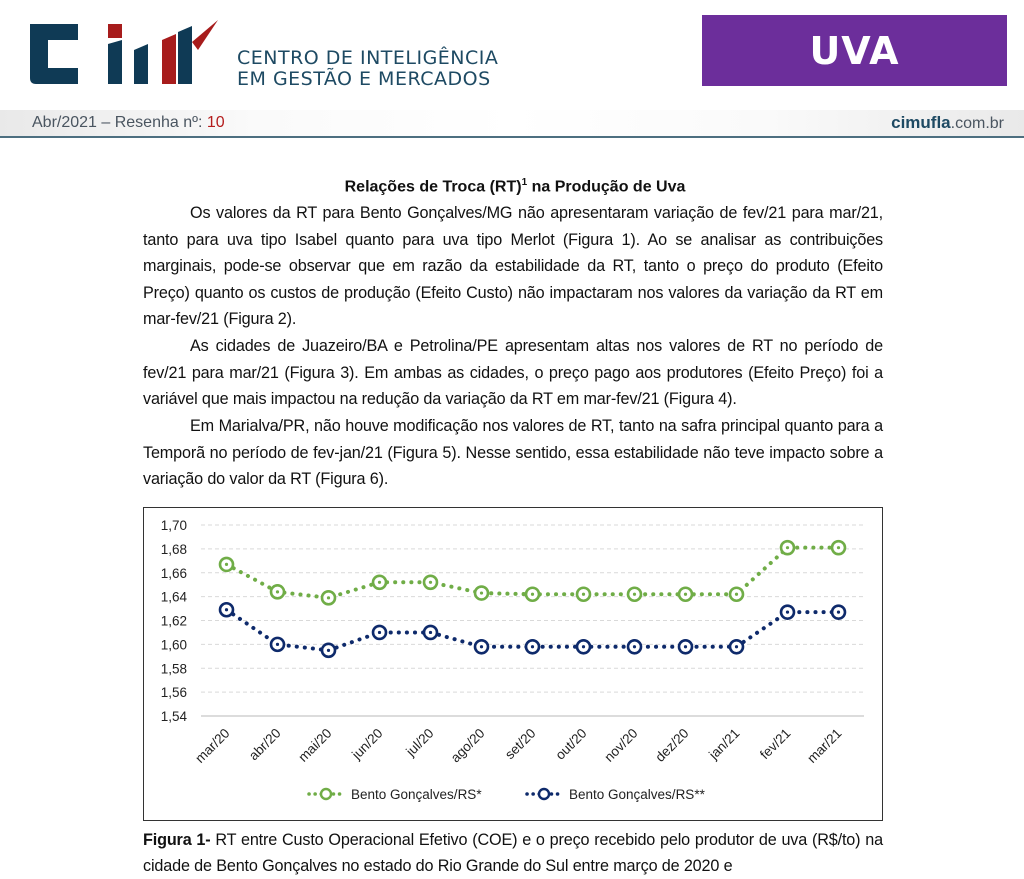 This screenshot has width=1024, height=879. Describe the element at coordinates (265, 745) in the screenshot. I see `x-tick-label: abr/20` at that location.